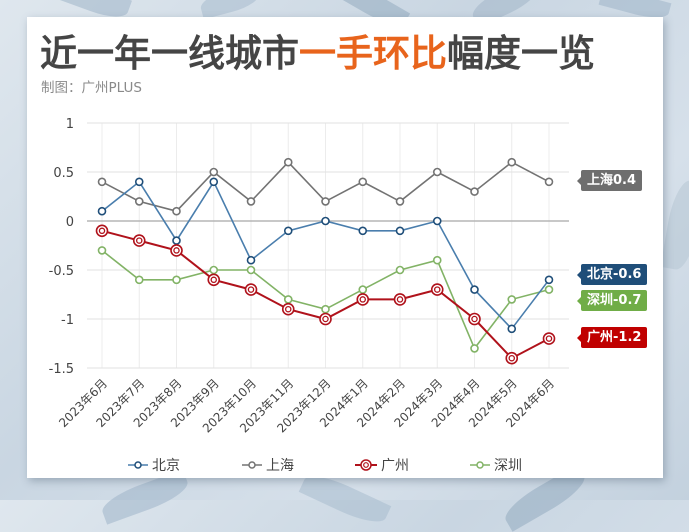 This screenshot has height=532, width=689. What do you see at coordinates (70, 222) in the screenshot?
I see `y-tick-label: 0` at bounding box center [70, 222].